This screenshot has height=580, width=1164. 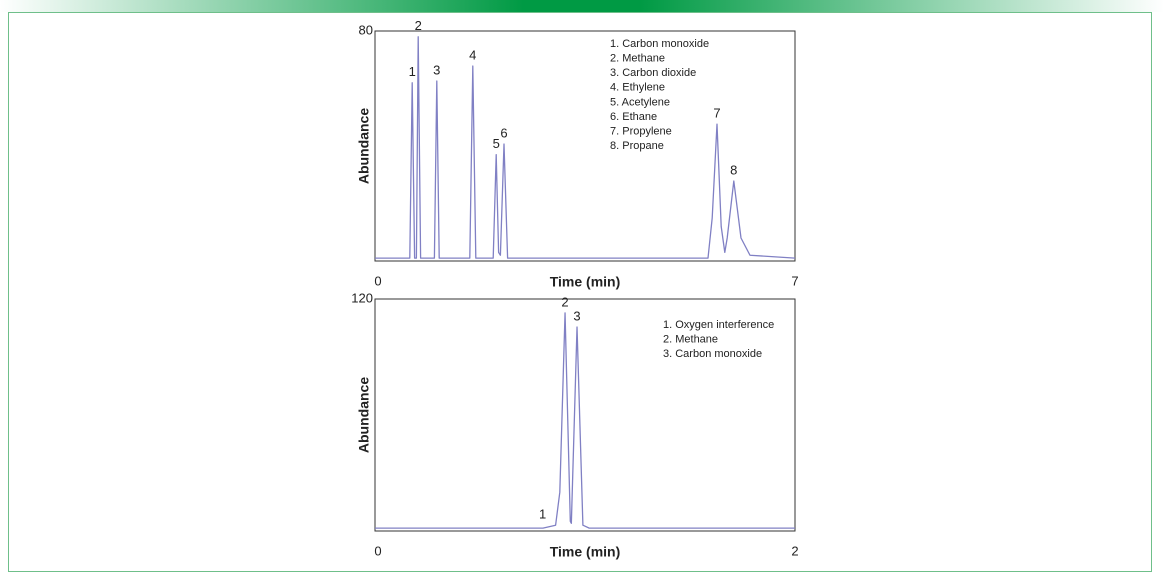 What do you see at coordinates (718, 325) in the screenshot?
I see `legend-entry: 1. Oxygen interference` at bounding box center [718, 325].